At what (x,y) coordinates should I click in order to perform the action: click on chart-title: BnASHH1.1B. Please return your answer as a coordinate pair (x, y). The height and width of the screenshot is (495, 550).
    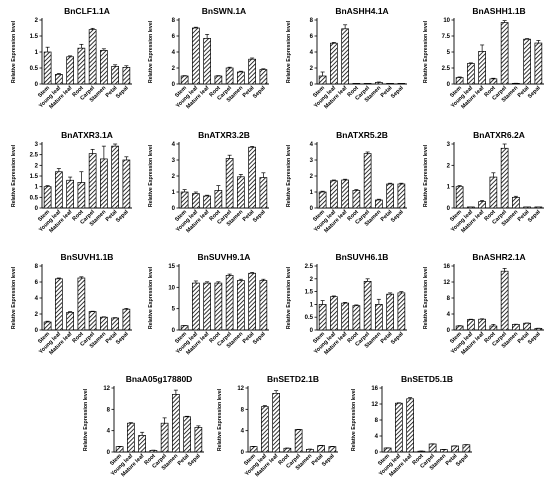
    Looking at the image, I should click on (498, 11).